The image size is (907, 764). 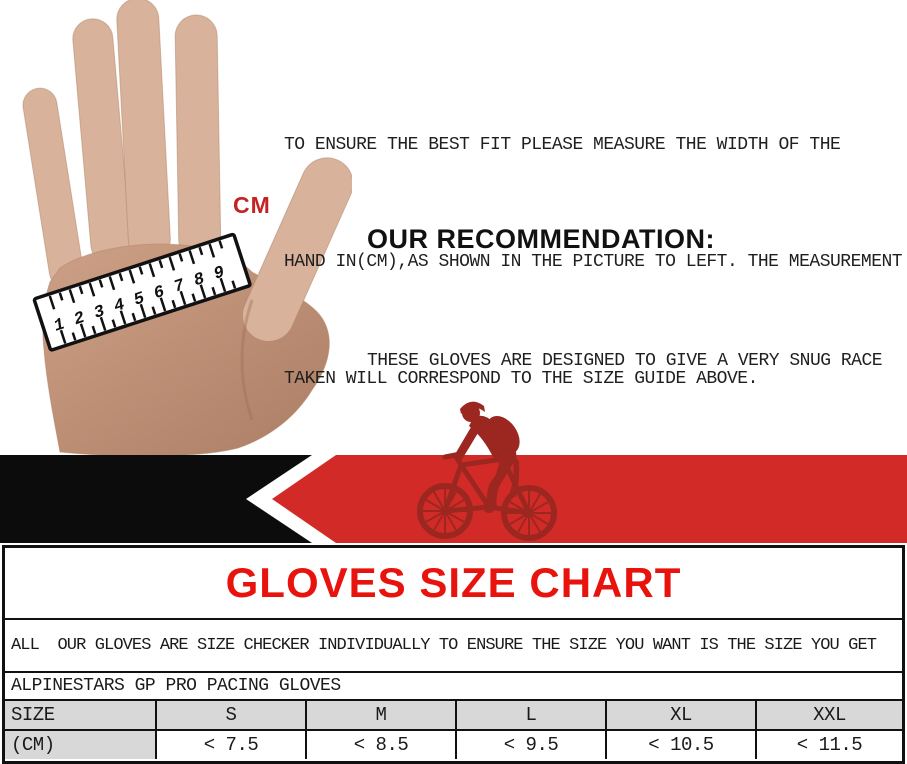 I want to click on rear-wheel, so click(x=529, y=513).